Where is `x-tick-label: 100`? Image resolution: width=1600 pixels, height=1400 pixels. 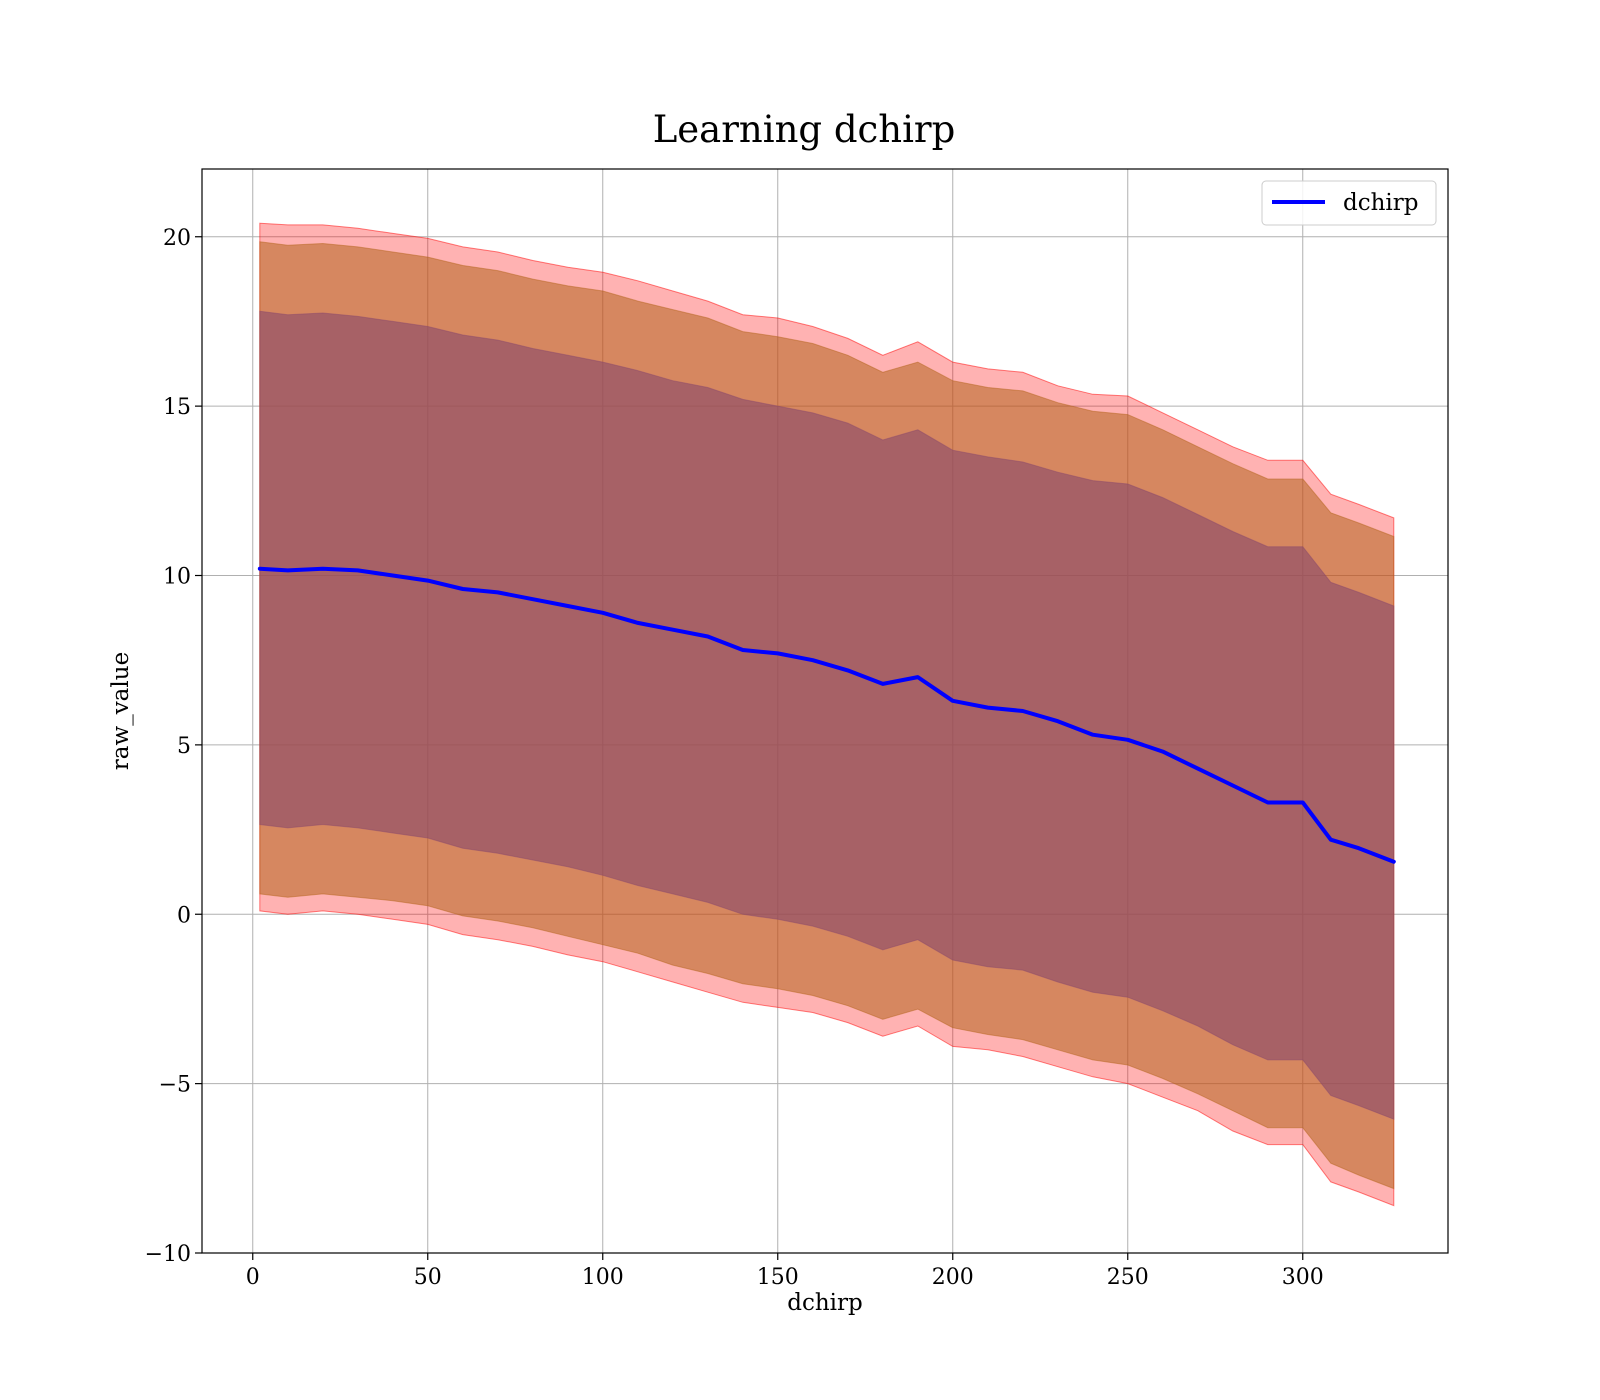 x-tick-label: 100 is located at coordinates (603, 1277).